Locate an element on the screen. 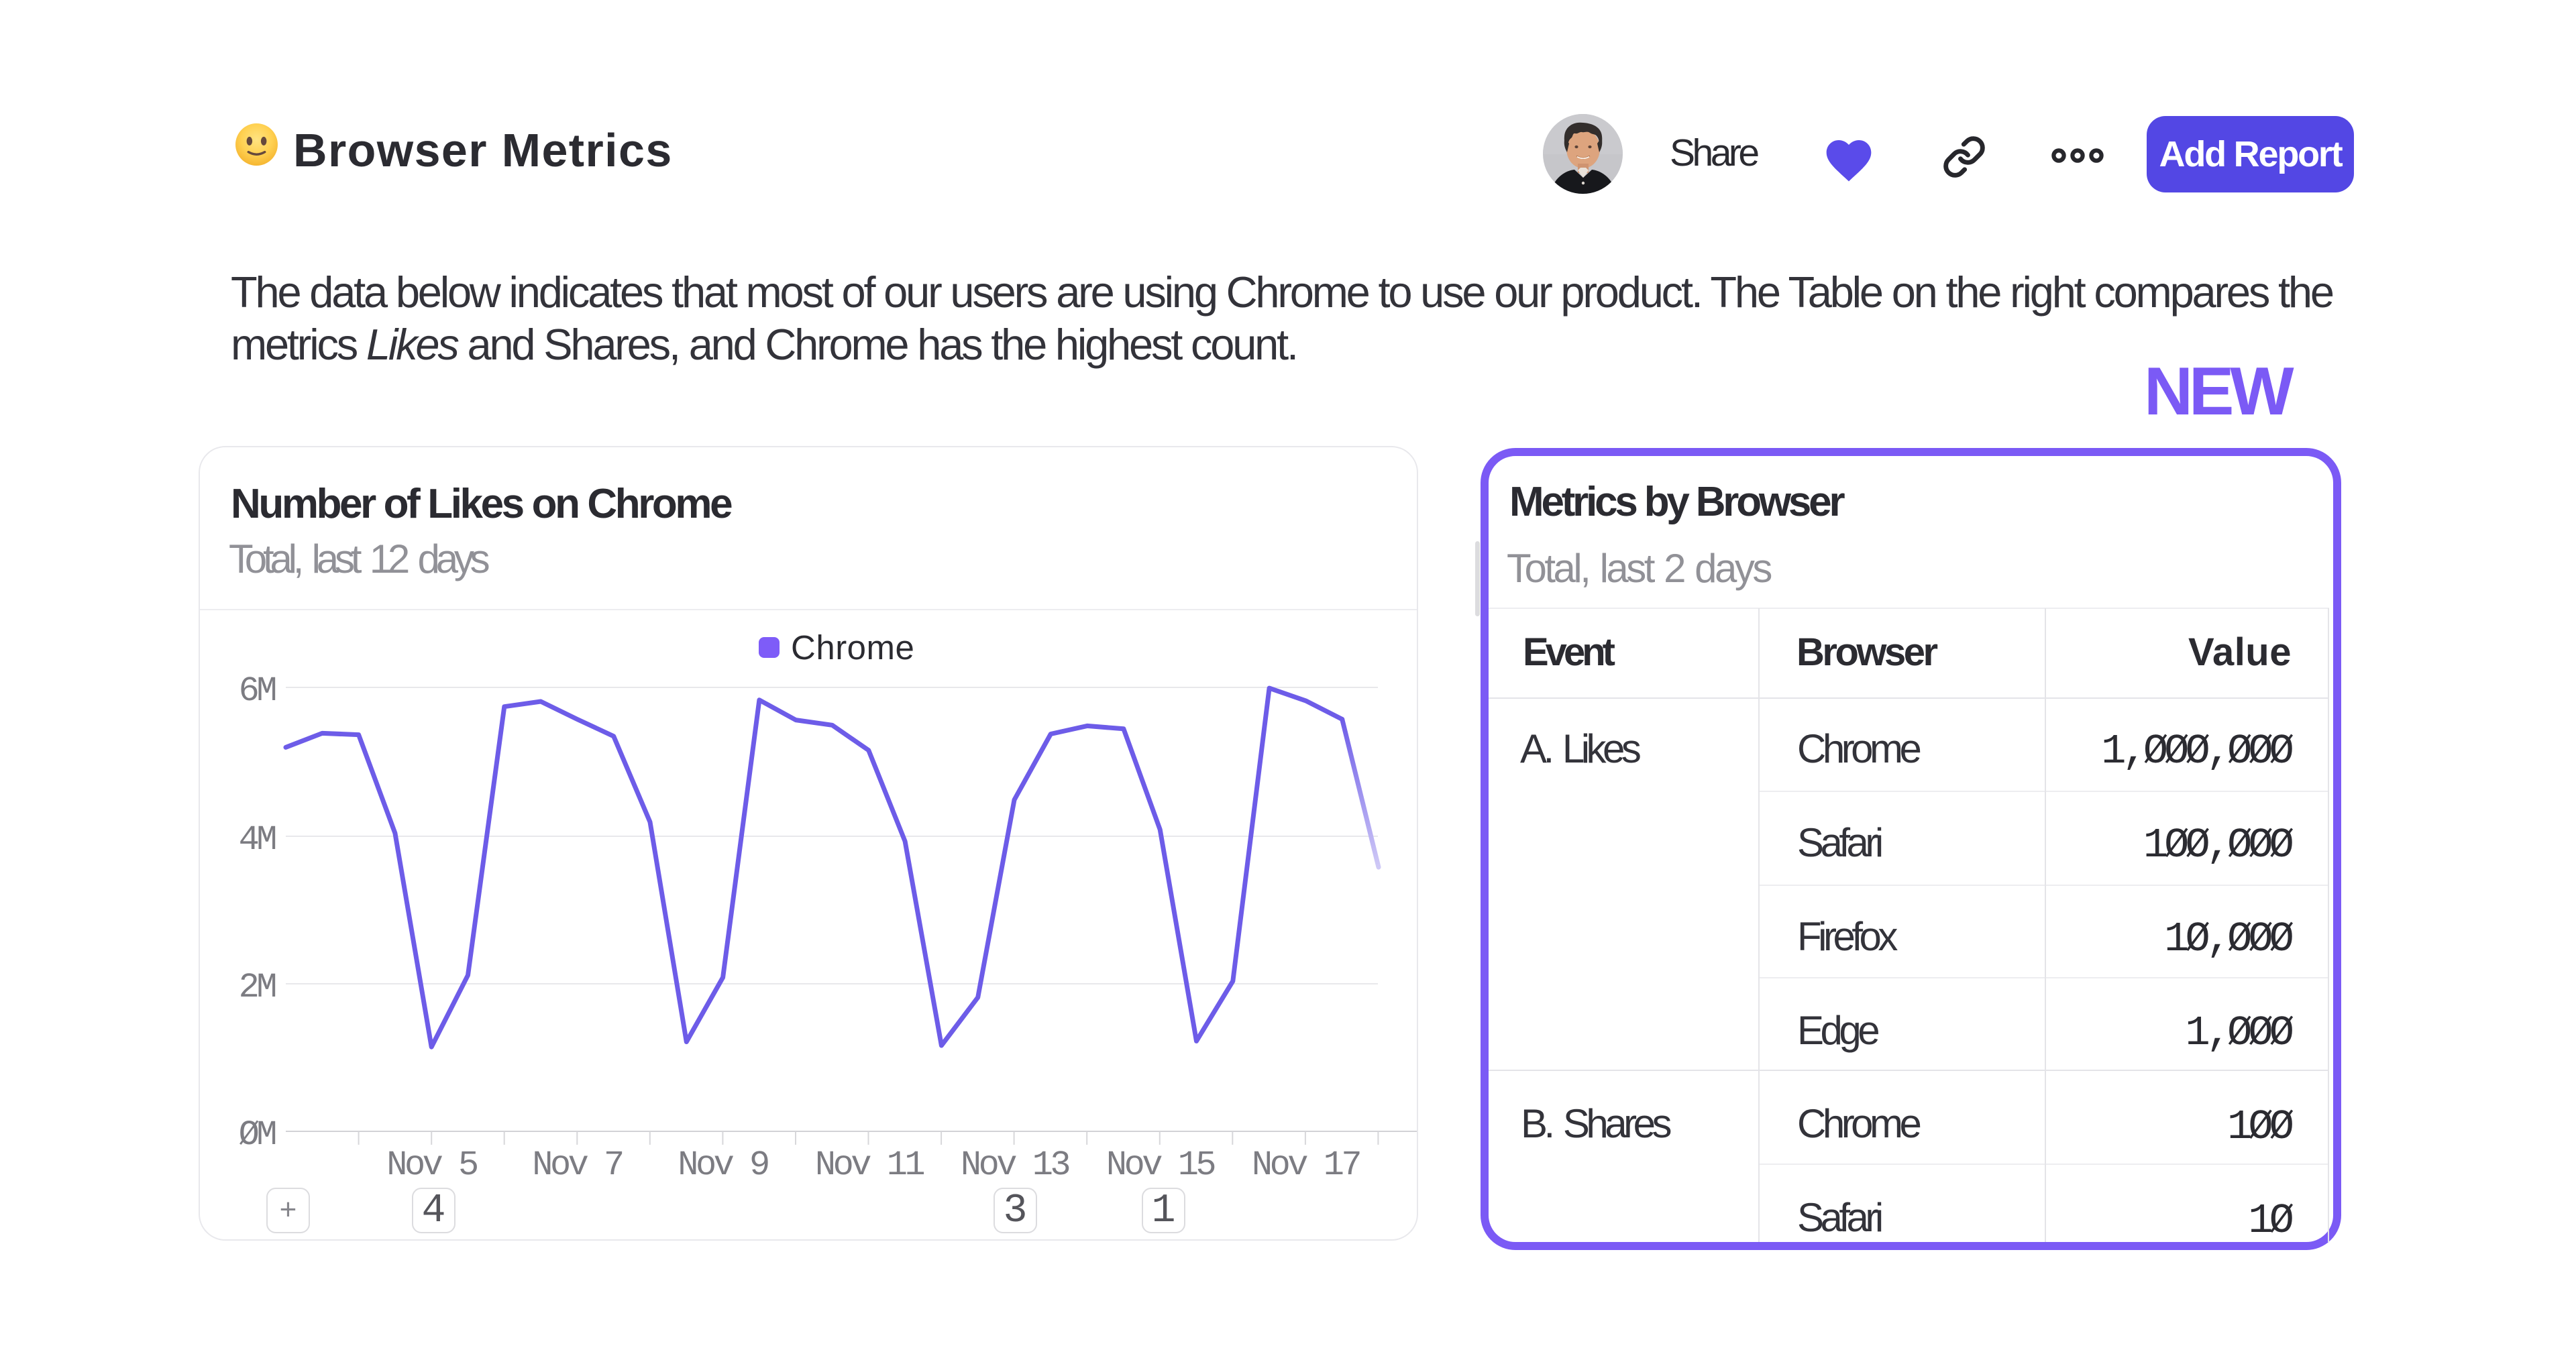 Image resolution: width=2576 pixels, height=1356 pixels. svg-text: Nov 5 is located at coordinates (431, 1165).